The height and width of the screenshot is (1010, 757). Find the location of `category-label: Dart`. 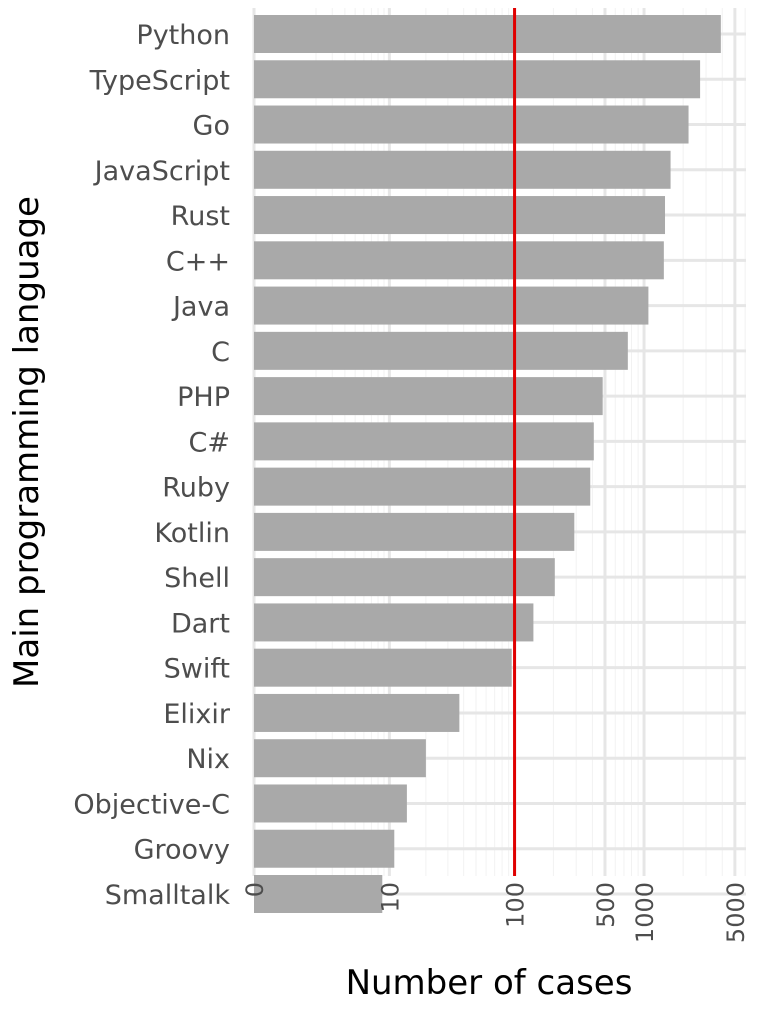

category-label: Dart is located at coordinates (200, 623).